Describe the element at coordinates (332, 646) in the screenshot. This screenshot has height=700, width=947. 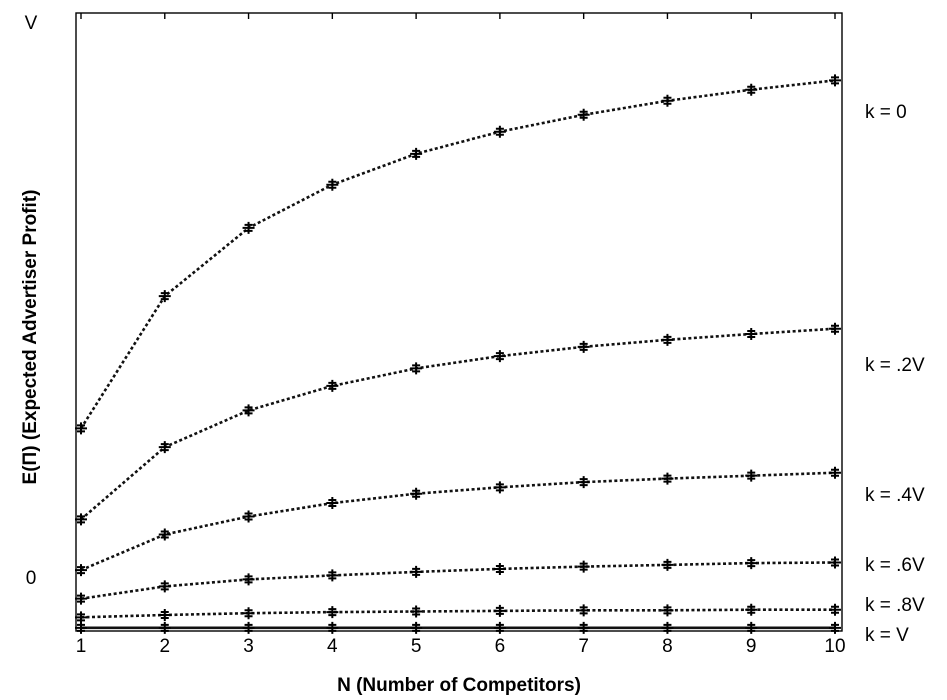
I see `x-tick-label: 4` at that location.